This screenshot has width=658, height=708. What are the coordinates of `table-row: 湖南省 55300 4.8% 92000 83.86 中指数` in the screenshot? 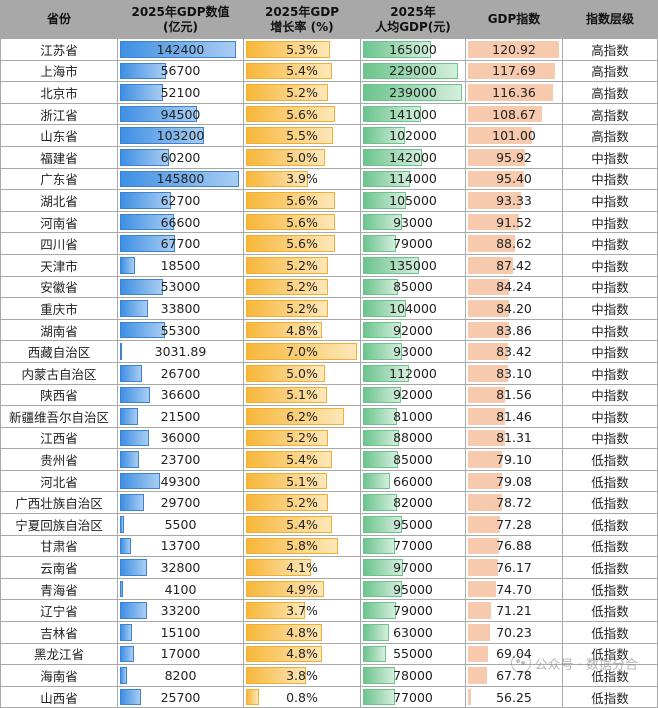 It's located at (329, 330).